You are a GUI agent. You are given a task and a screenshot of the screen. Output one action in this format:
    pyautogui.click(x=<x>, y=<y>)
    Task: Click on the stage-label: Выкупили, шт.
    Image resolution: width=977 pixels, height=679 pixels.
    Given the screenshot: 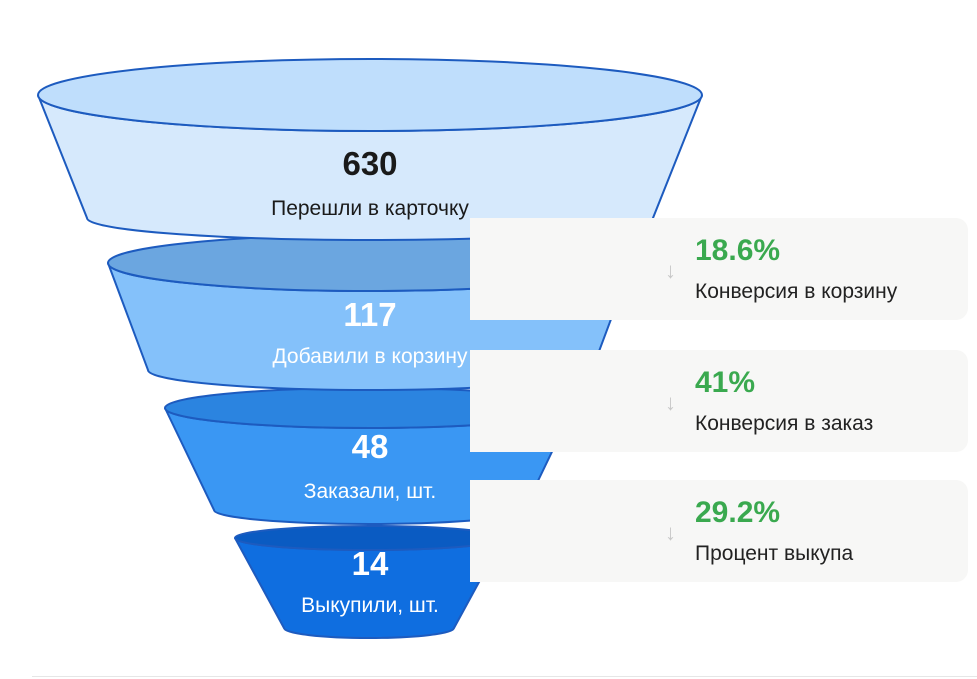 What is the action you would take?
    pyautogui.click(x=370, y=605)
    